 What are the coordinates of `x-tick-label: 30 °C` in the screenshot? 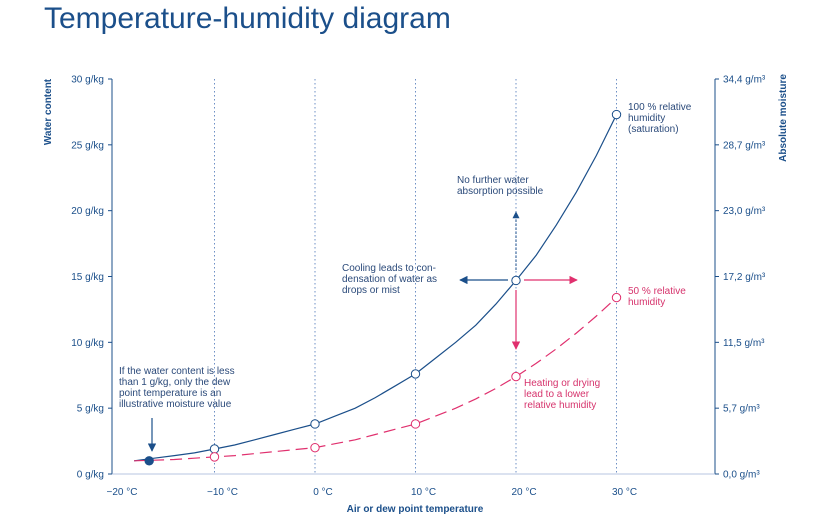 It's located at (624, 492).